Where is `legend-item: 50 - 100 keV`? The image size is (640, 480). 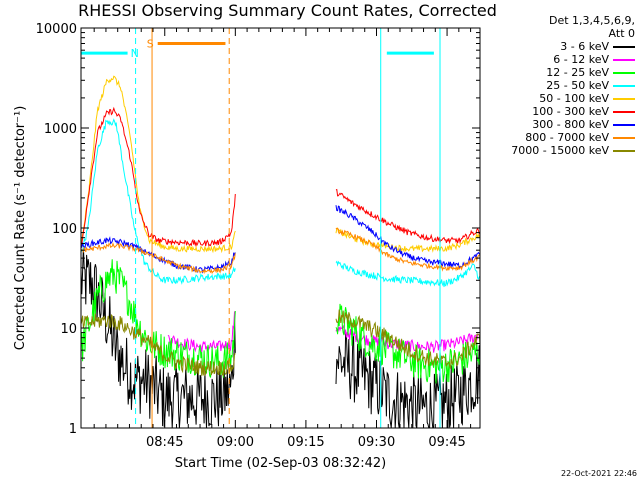 legend-item: 50 - 100 keV is located at coordinates (559, 98).